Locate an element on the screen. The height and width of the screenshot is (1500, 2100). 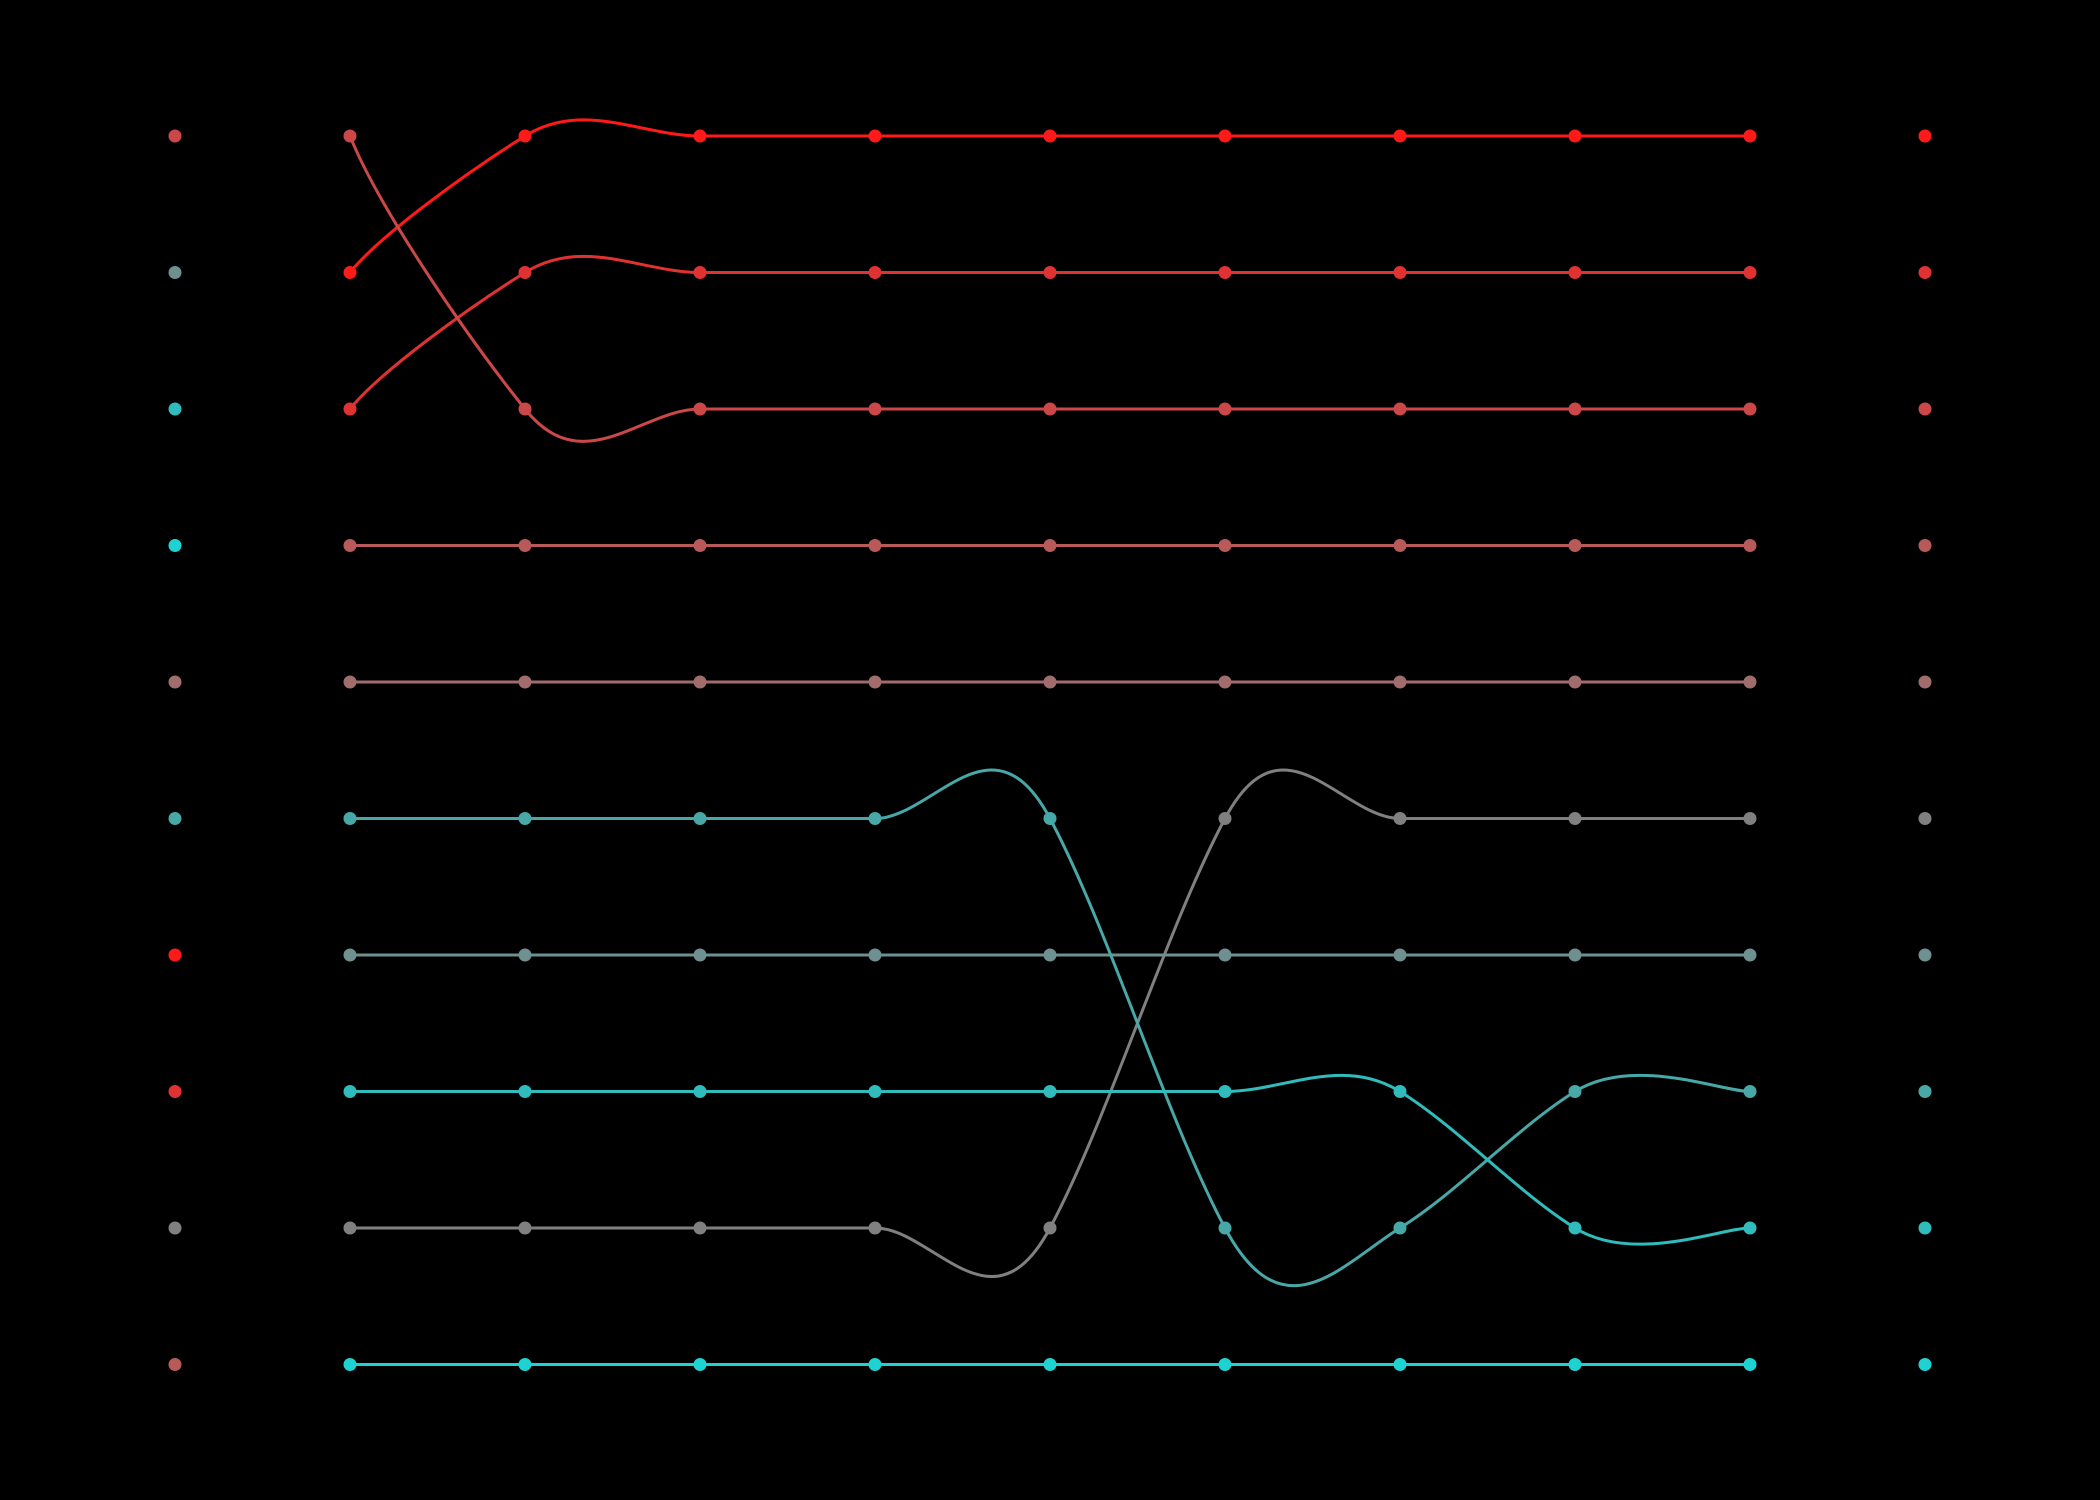
right-rank-markers is located at coordinates (1925, 750).